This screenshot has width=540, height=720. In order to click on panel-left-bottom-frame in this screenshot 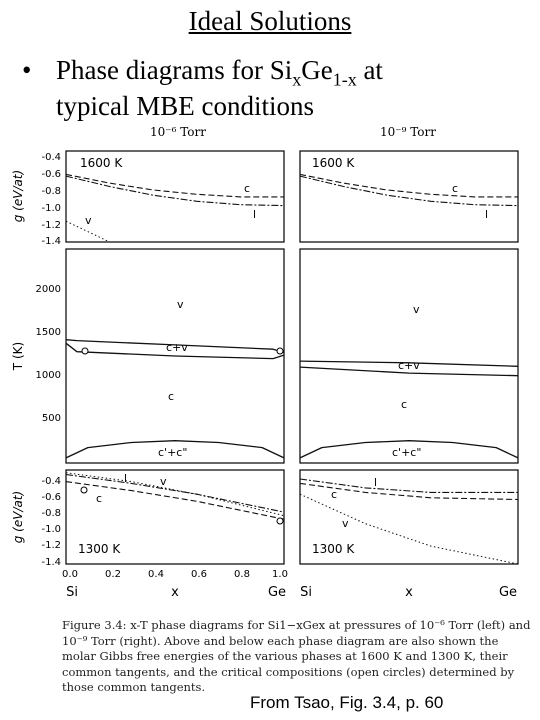, I will do `click(175, 517)`.